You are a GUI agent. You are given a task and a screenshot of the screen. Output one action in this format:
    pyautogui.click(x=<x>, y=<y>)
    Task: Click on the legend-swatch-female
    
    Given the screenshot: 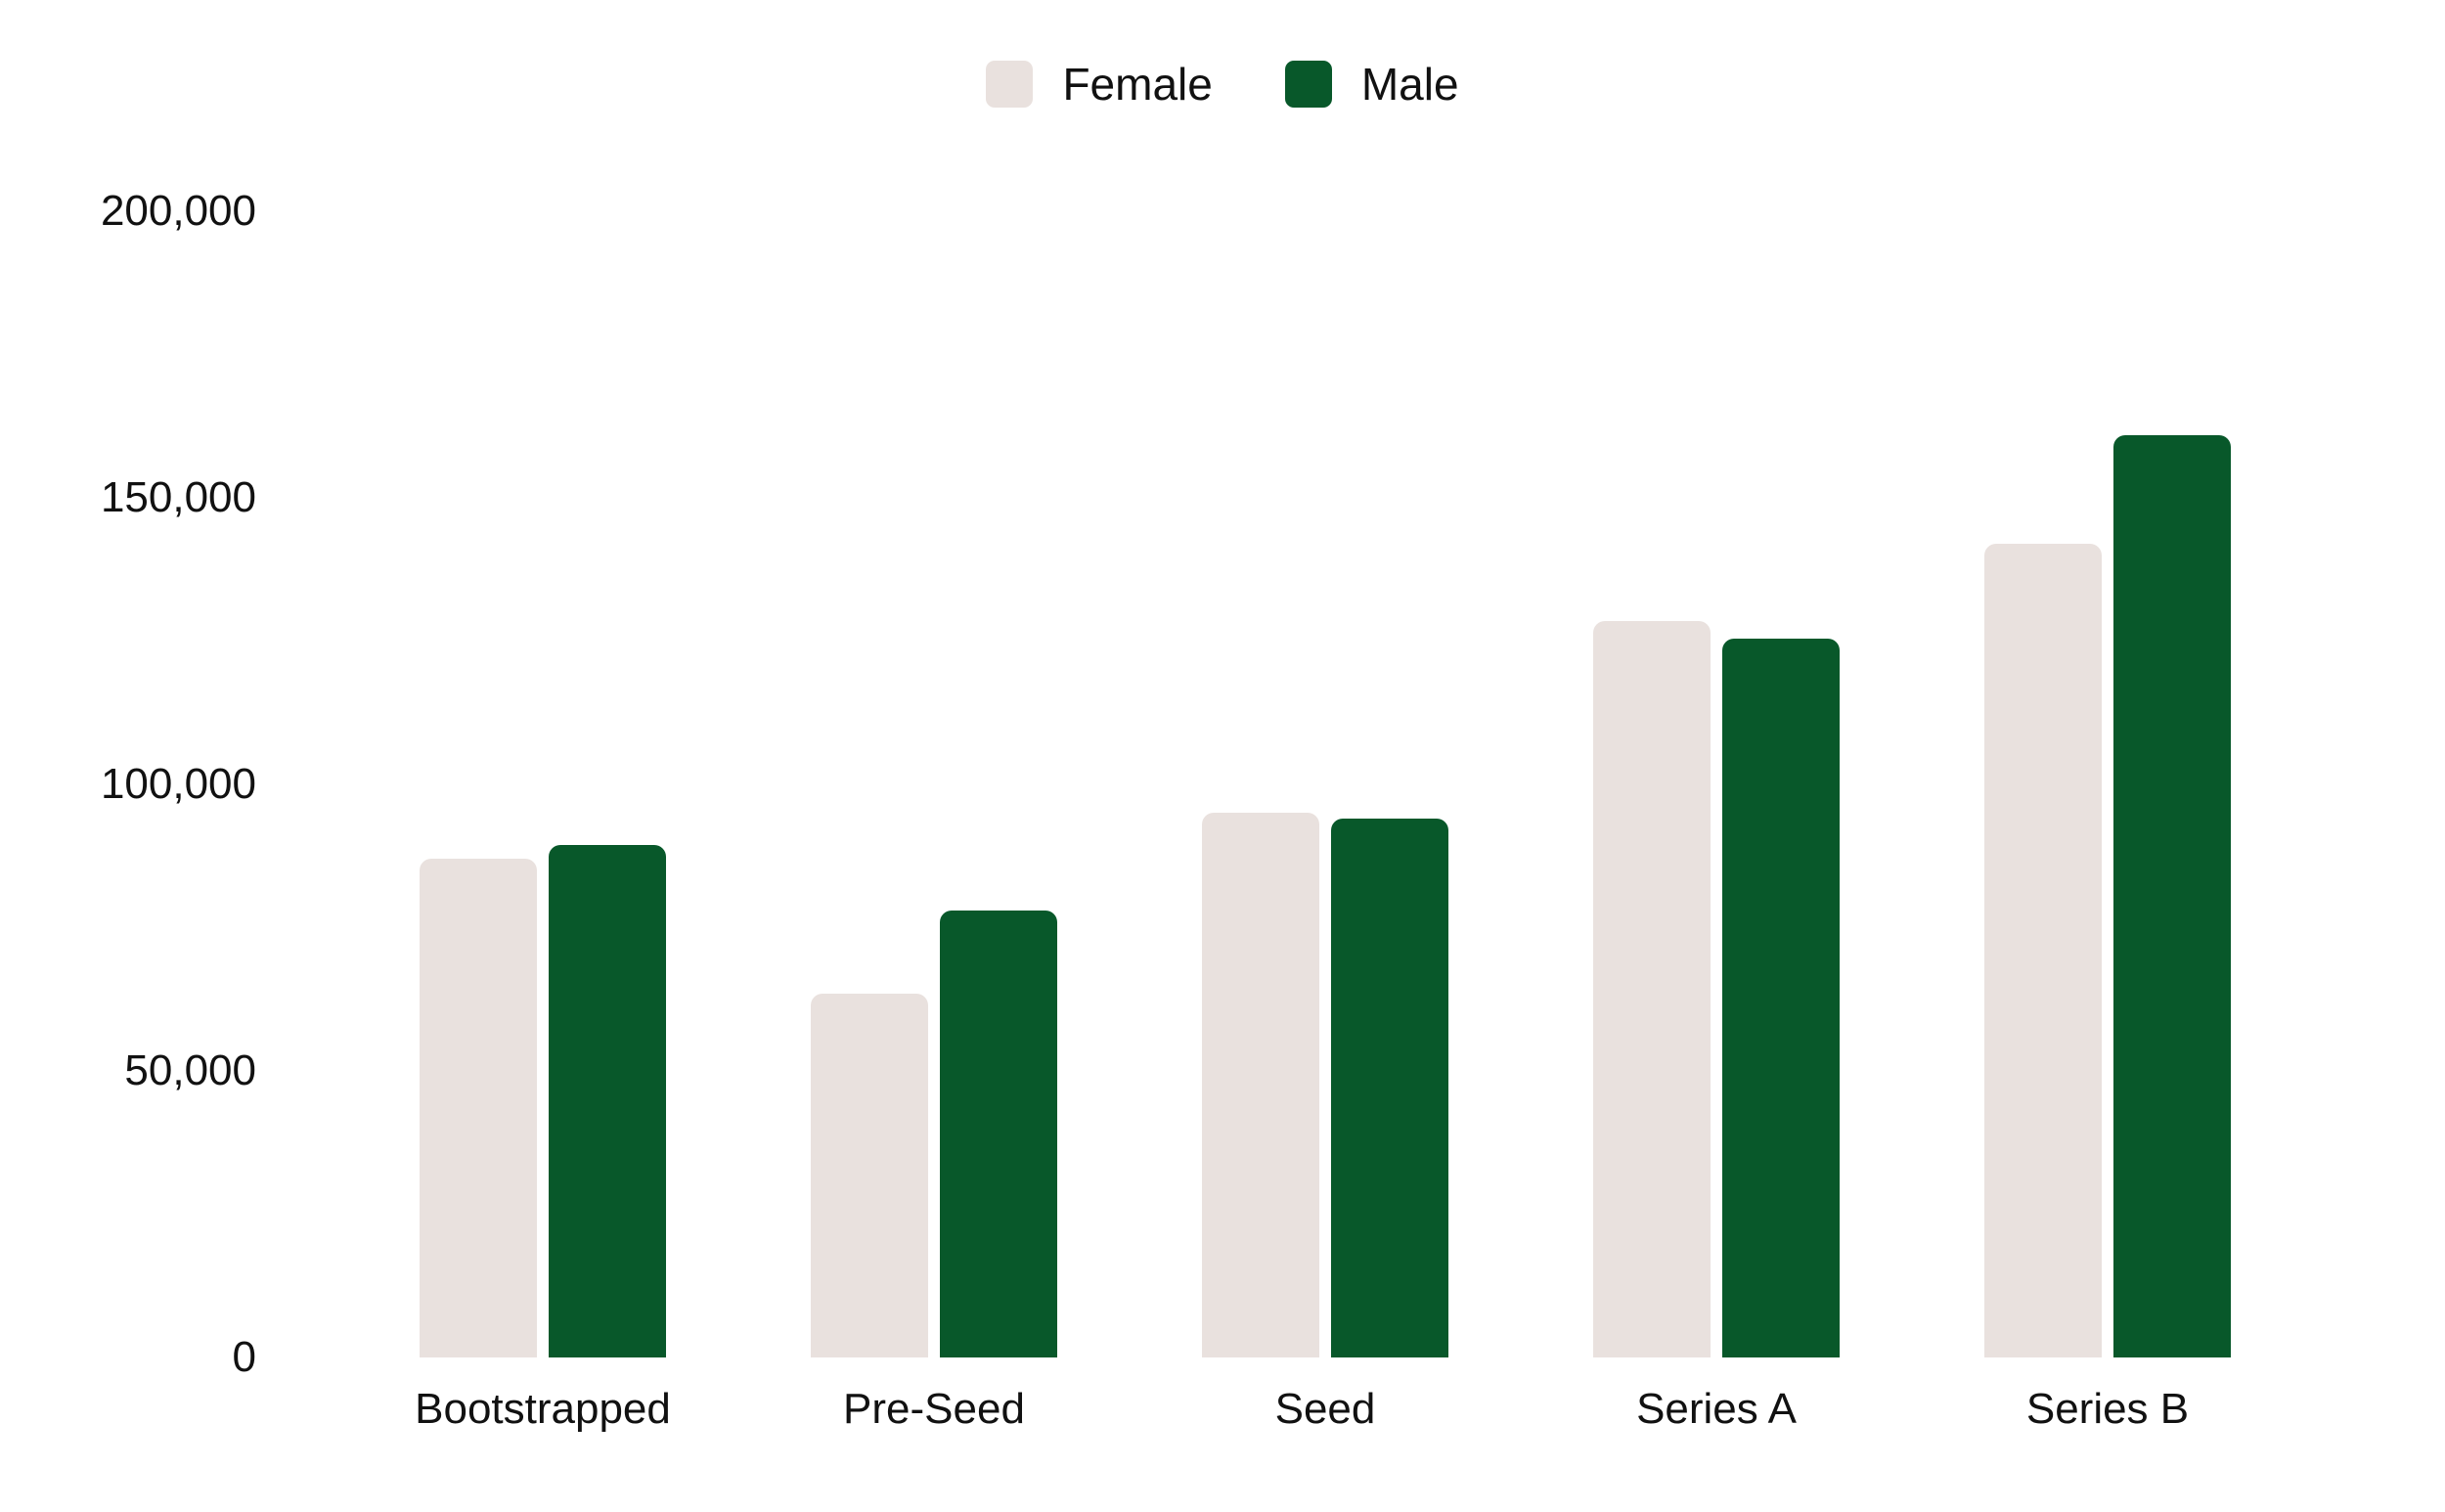 What is the action you would take?
    pyautogui.click(x=1010, y=85)
    